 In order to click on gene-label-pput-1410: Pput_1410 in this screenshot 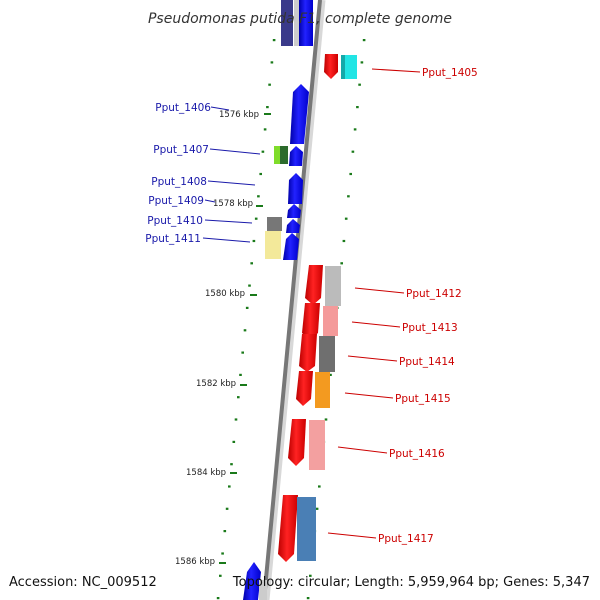, I will do `click(175, 221)`.